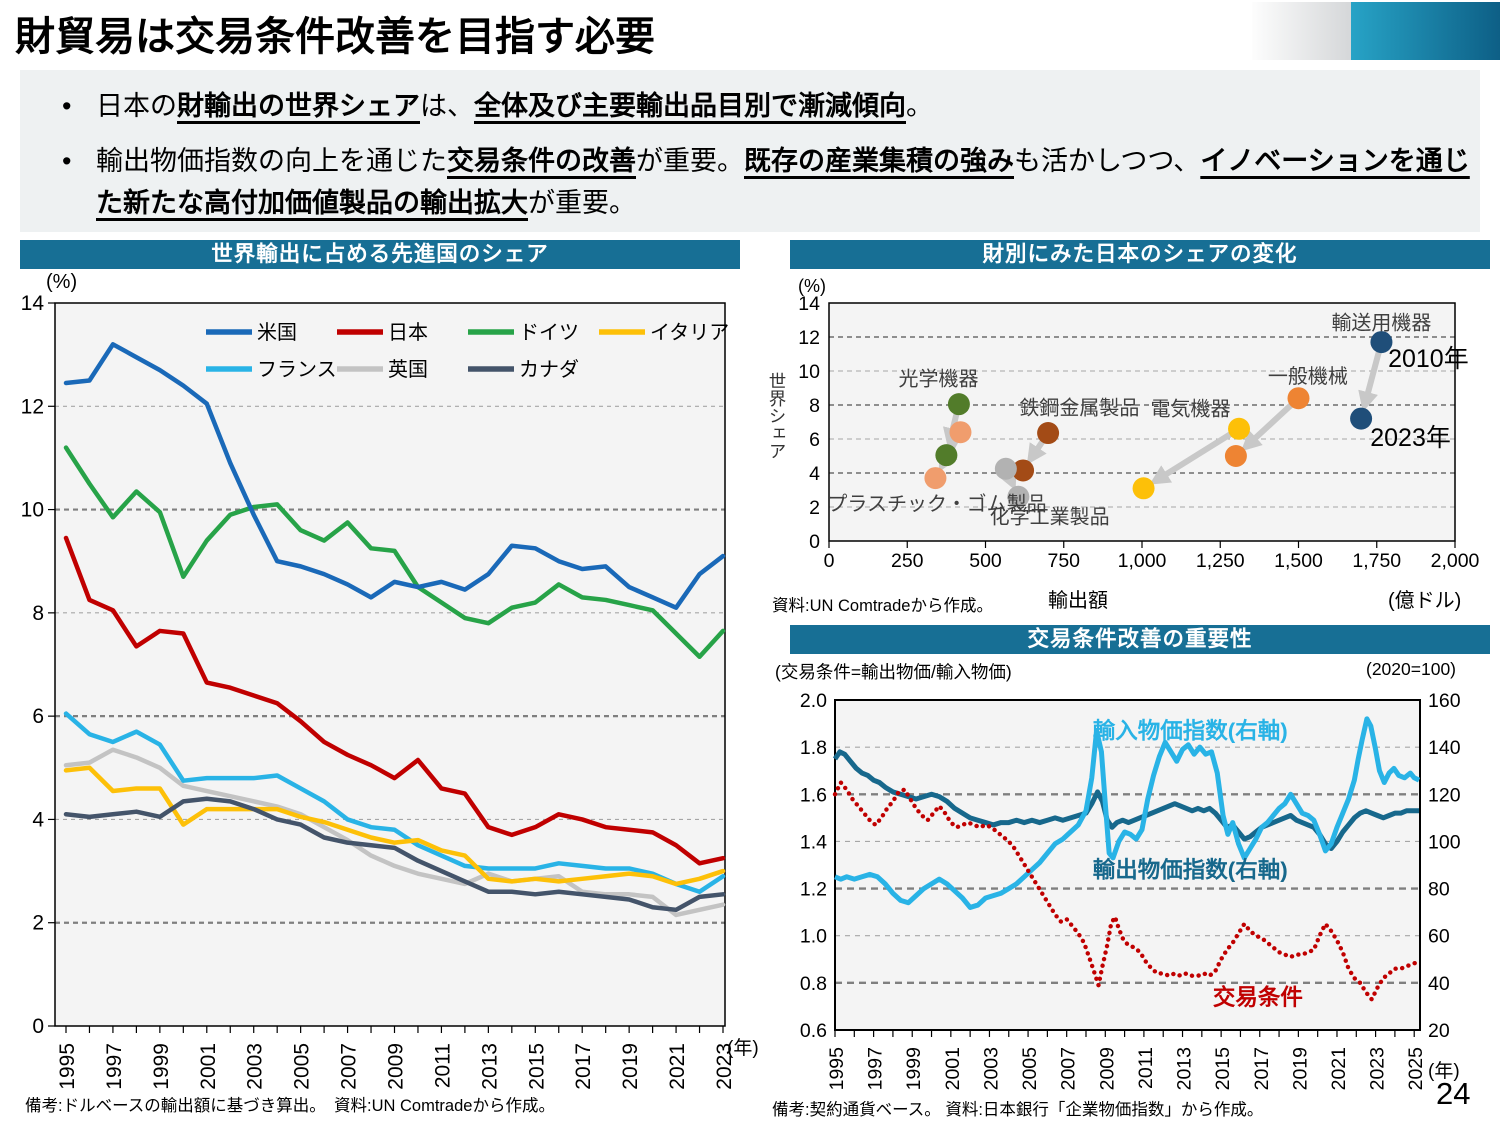  What do you see at coordinates (743, 1048) in the screenshot?
I see `x-axis-unit-label: (年)` at bounding box center [743, 1048].